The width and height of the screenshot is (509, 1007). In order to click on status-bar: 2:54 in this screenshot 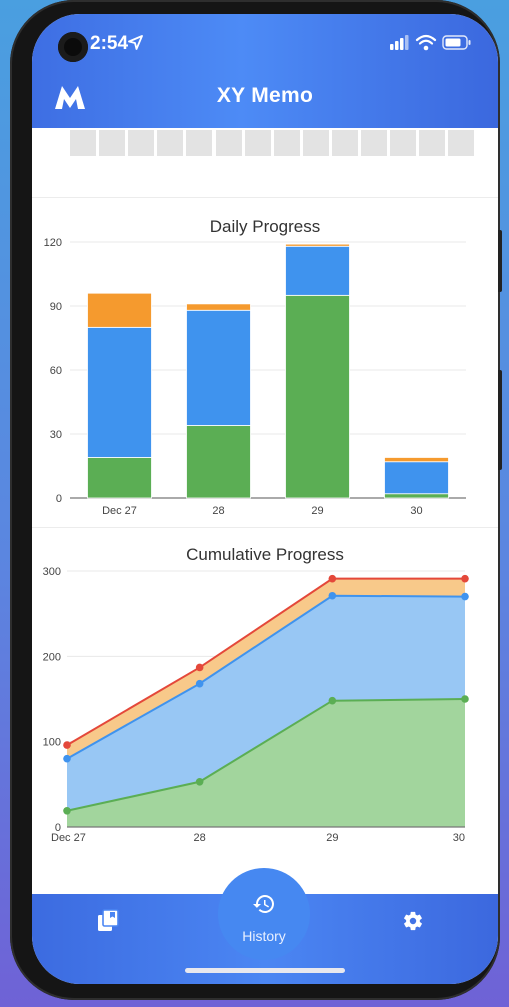, I will do `click(265, 43)`.